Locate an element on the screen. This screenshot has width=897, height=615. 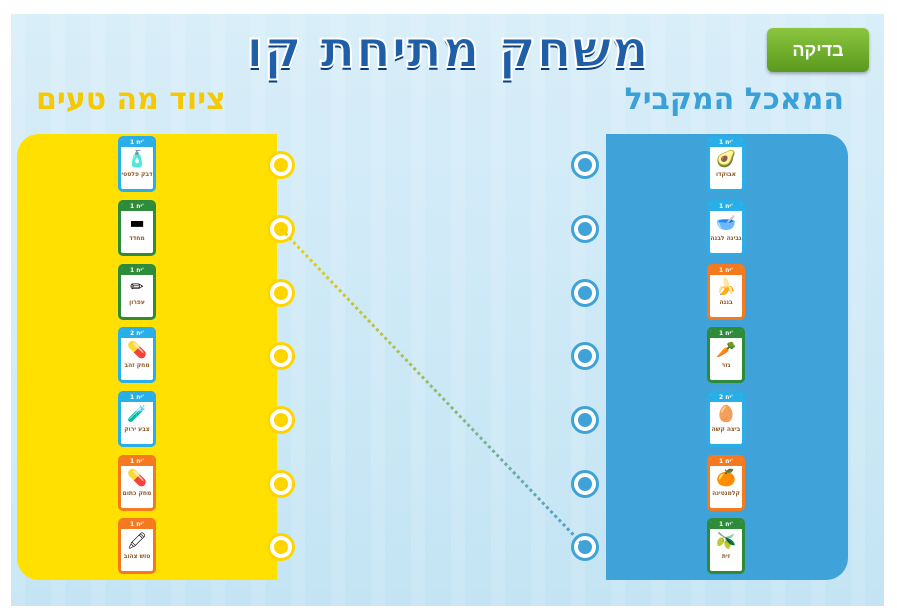
left-card: 1 יח' ▬ מחדד is located at coordinates (137, 228).